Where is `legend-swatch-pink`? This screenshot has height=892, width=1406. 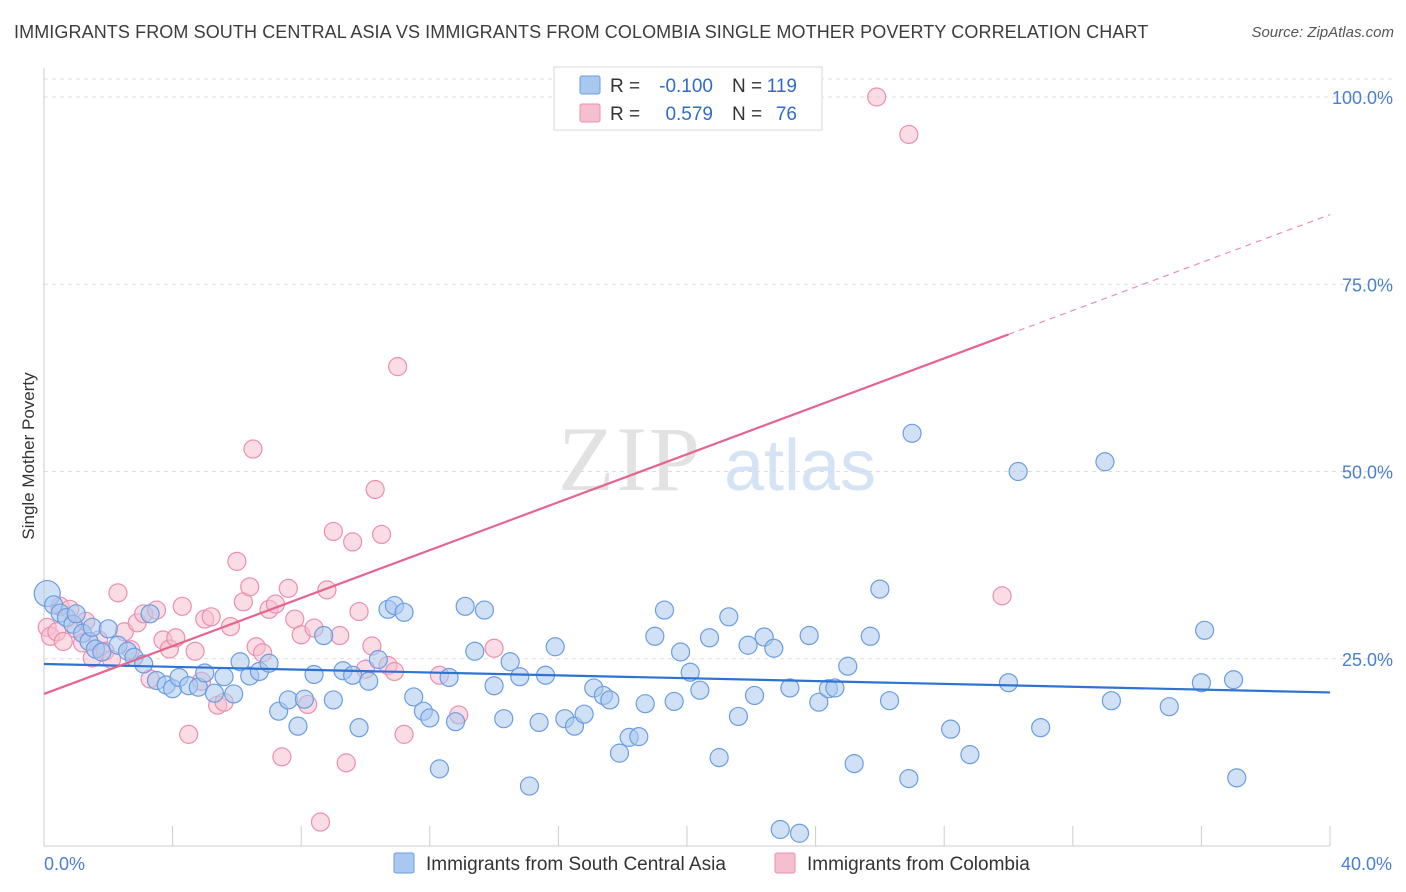 legend-swatch-pink is located at coordinates (590, 113).